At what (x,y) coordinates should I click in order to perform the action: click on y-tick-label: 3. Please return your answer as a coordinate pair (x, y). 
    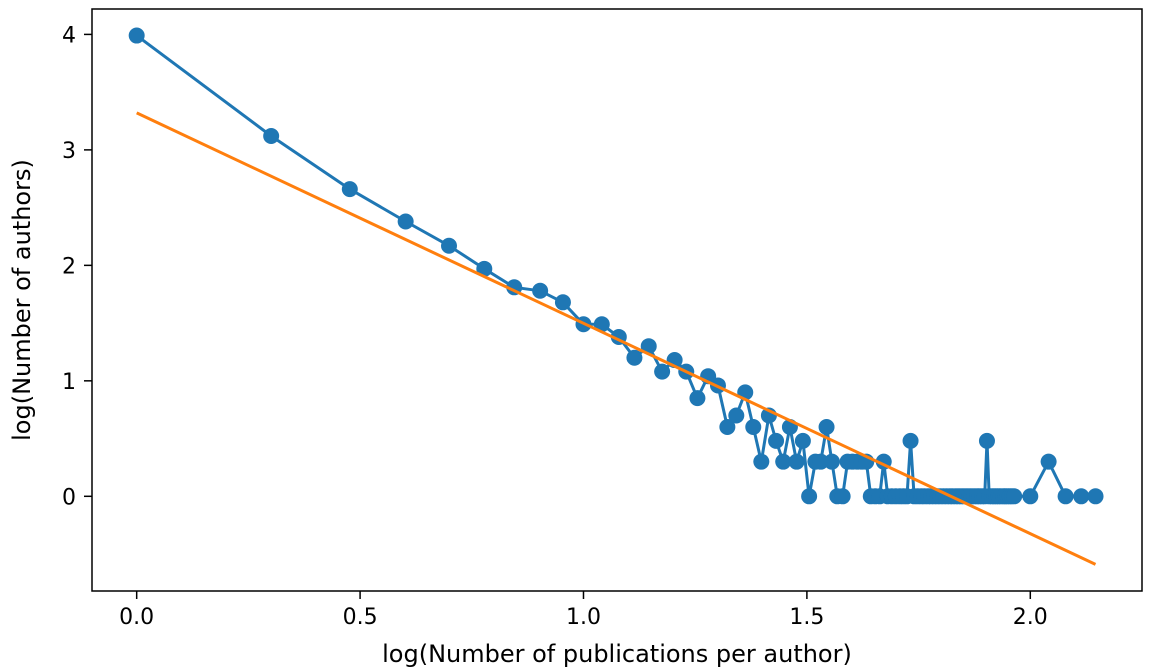
    Looking at the image, I should click on (69, 151).